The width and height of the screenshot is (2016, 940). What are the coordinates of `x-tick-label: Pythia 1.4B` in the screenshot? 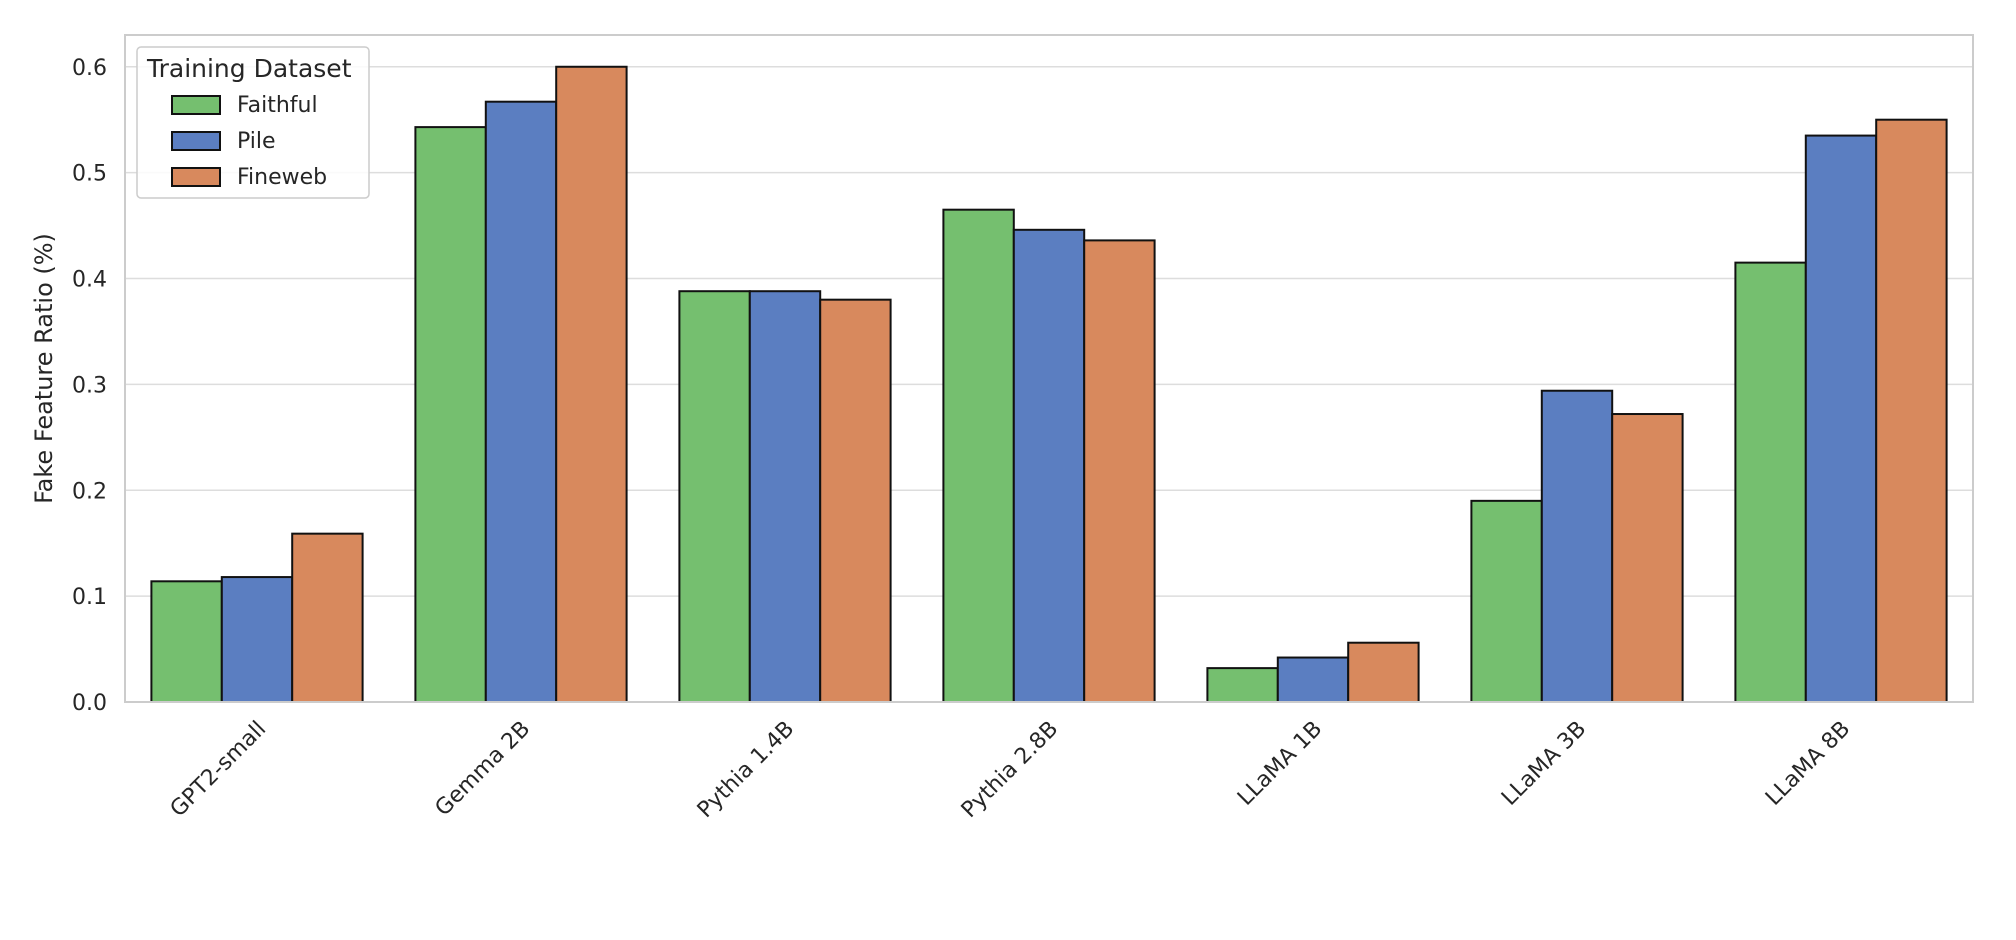 It's located at (746, 770).